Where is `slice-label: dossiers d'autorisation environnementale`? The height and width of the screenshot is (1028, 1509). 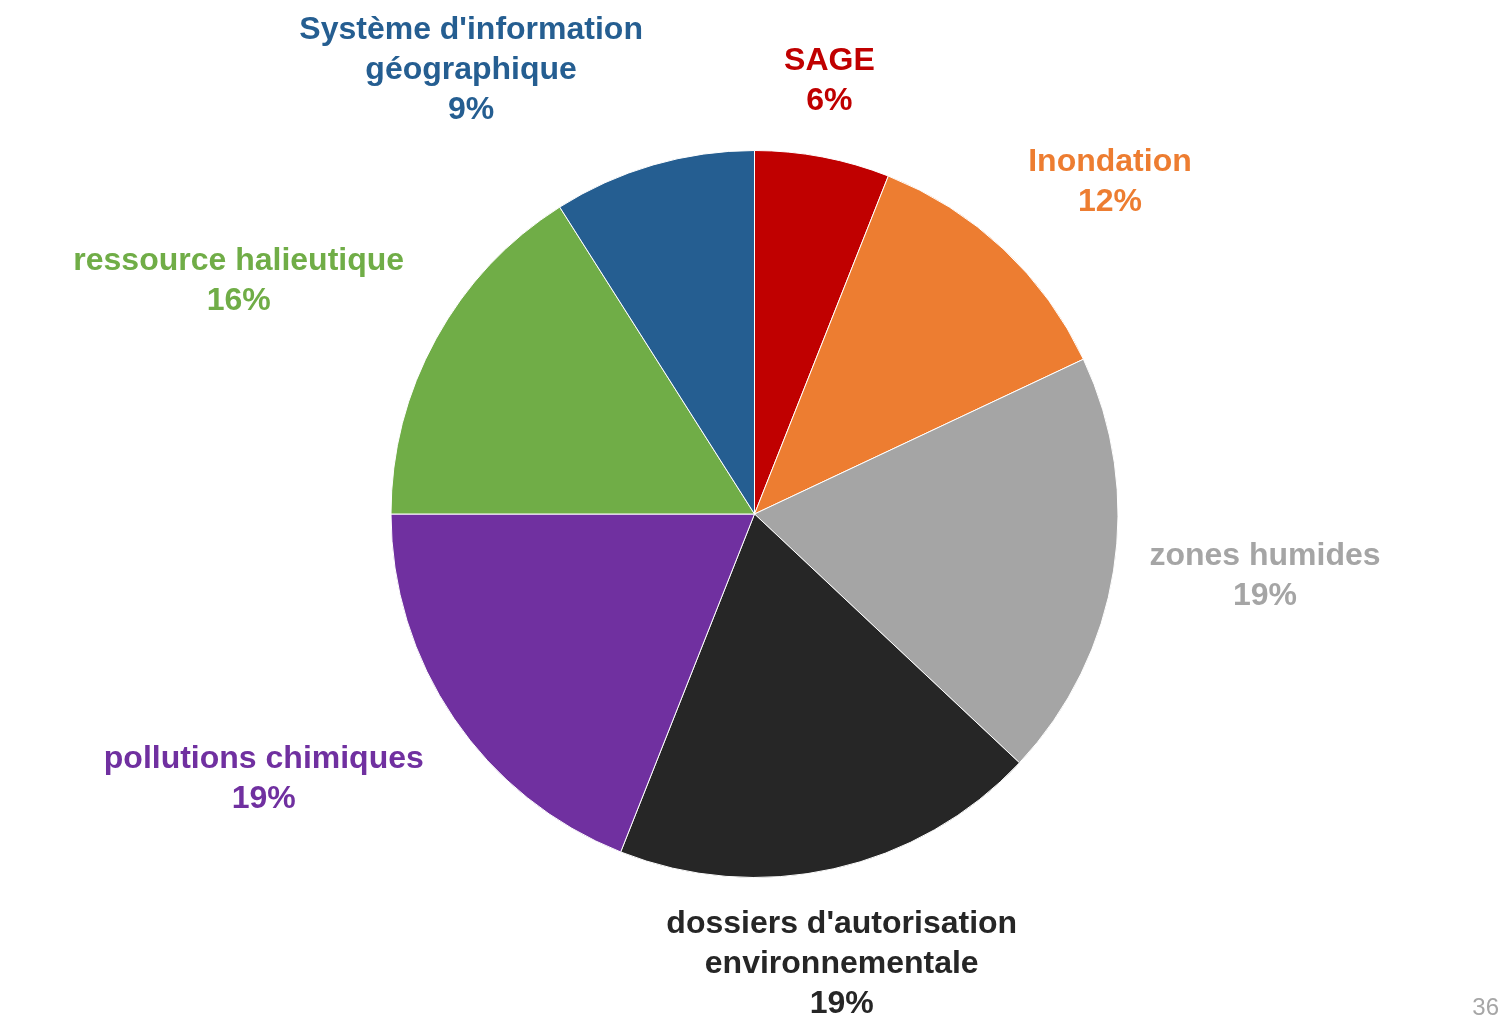
slice-label: dossiers d'autorisation environnementale is located at coordinates (842, 941).